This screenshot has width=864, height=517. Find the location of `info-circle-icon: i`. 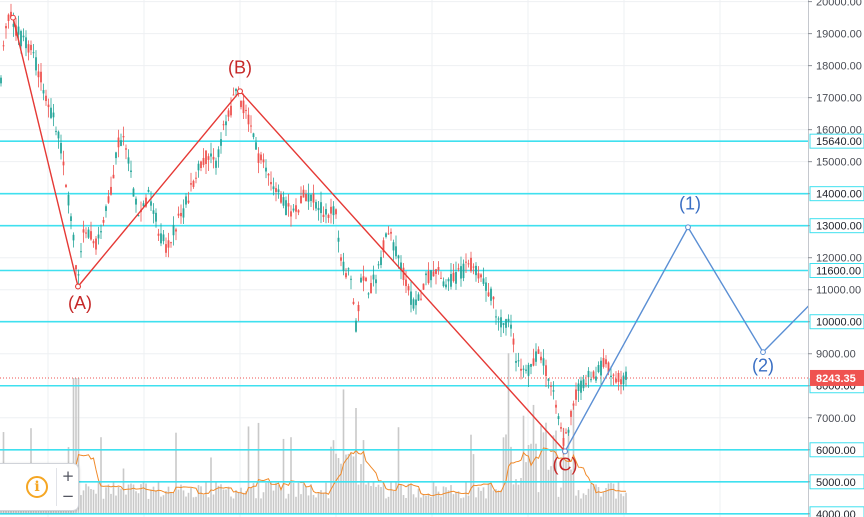

info-circle-icon: i is located at coordinates (37, 487).